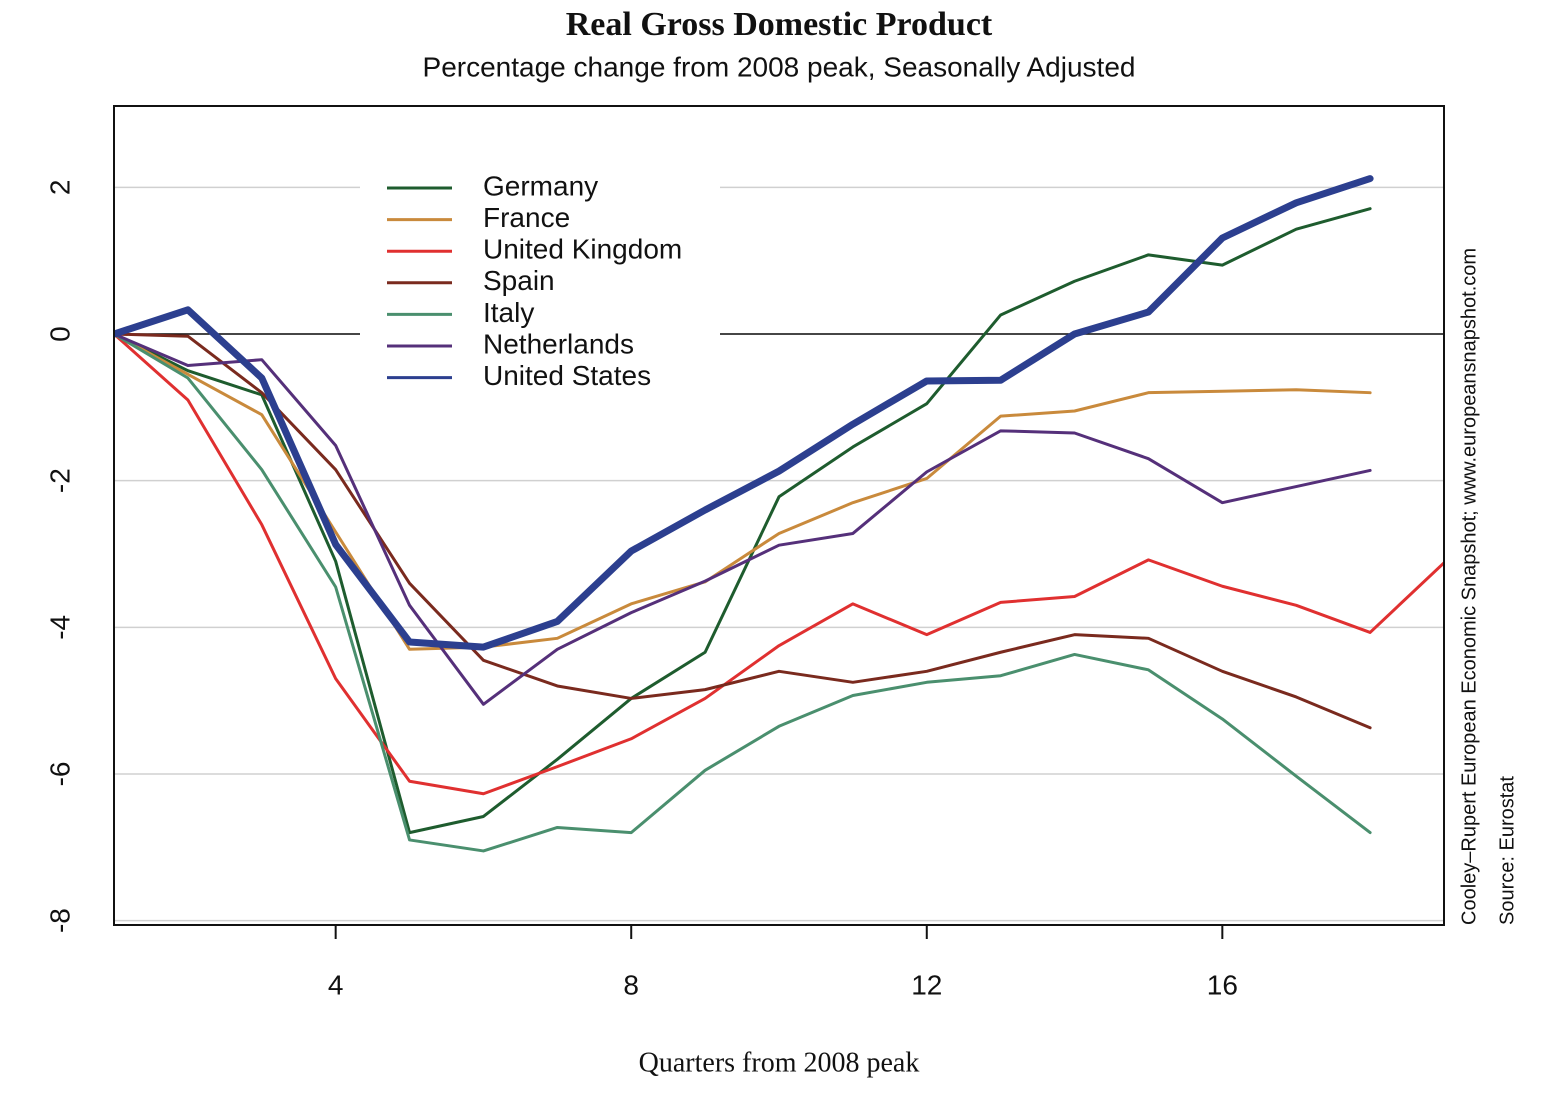 The height and width of the screenshot is (1105, 1559). I want to click on y-tick-label: -8, so click(59, 920).